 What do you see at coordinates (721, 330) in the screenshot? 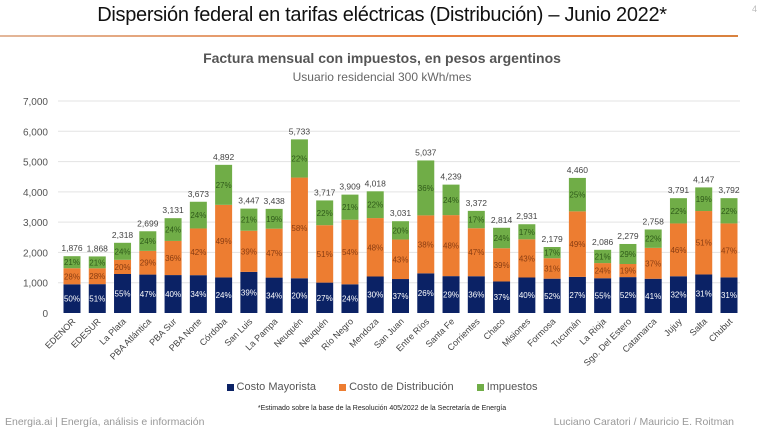
I see `x-tick-label: Chubut` at bounding box center [721, 330].